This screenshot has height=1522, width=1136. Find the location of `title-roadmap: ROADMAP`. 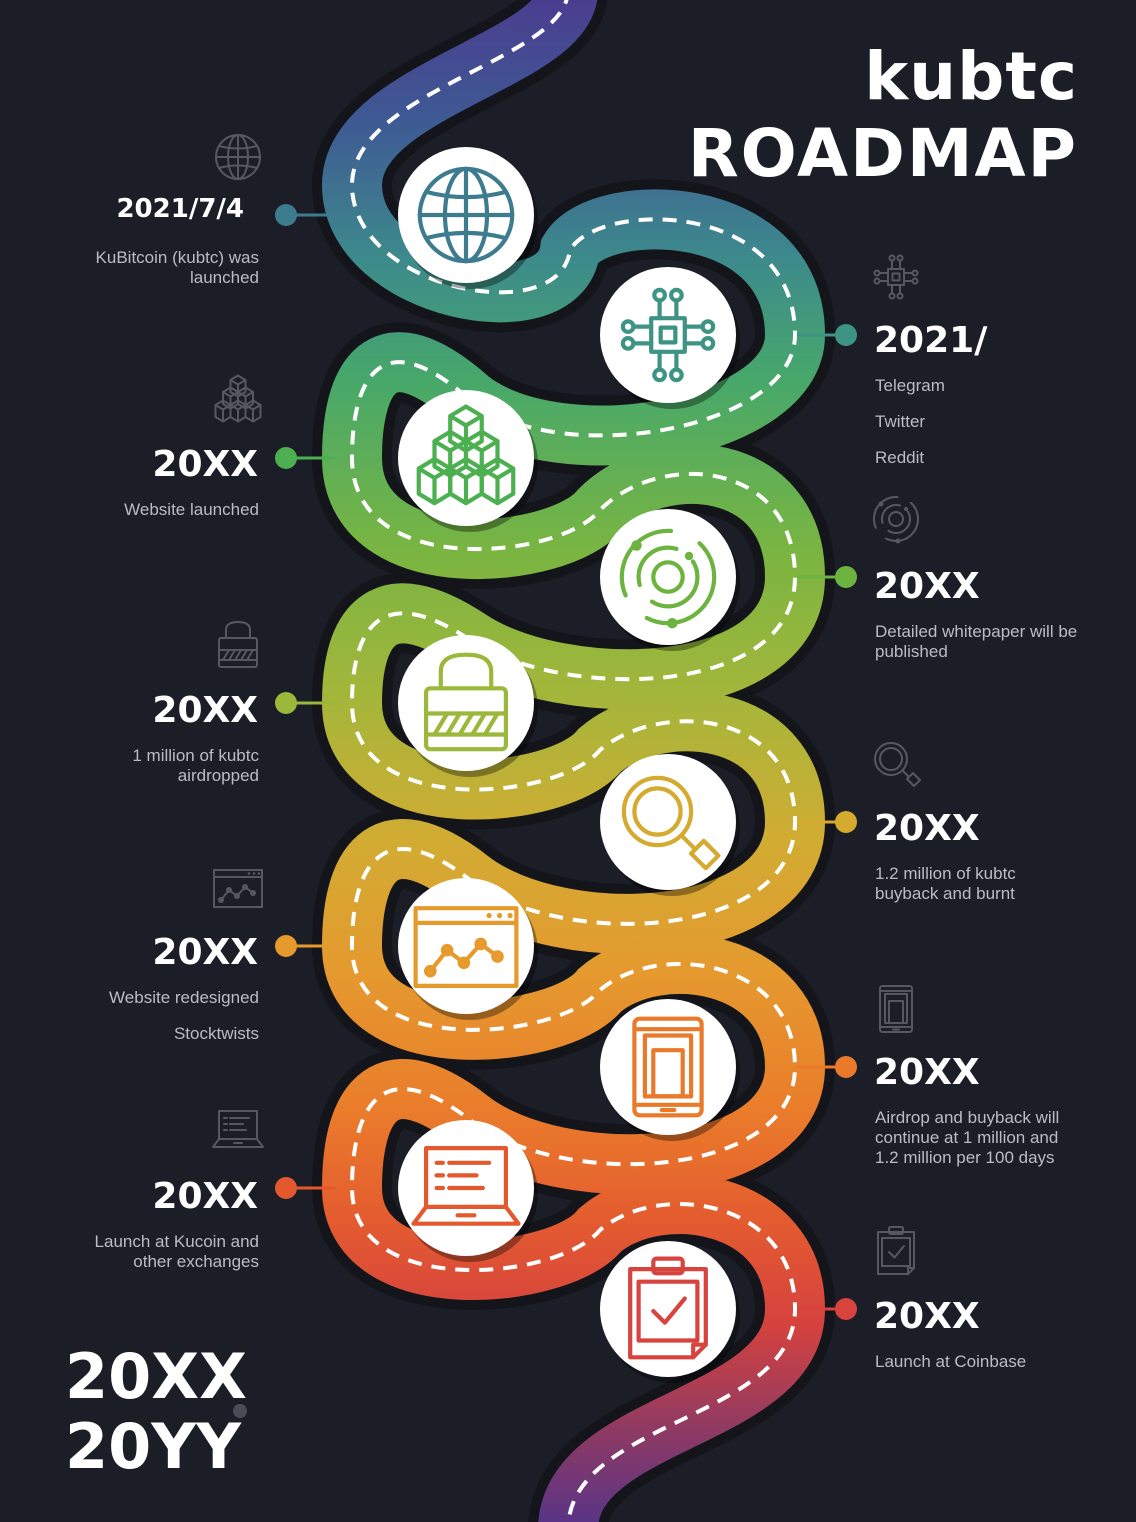

title-roadmap: ROADMAP is located at coordinates (882, 153).